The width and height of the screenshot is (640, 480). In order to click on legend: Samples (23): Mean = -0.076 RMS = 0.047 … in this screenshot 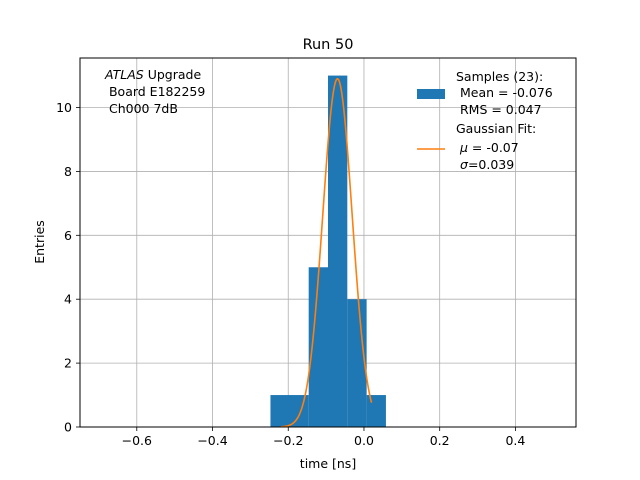, I will do `click(485, 120)`.